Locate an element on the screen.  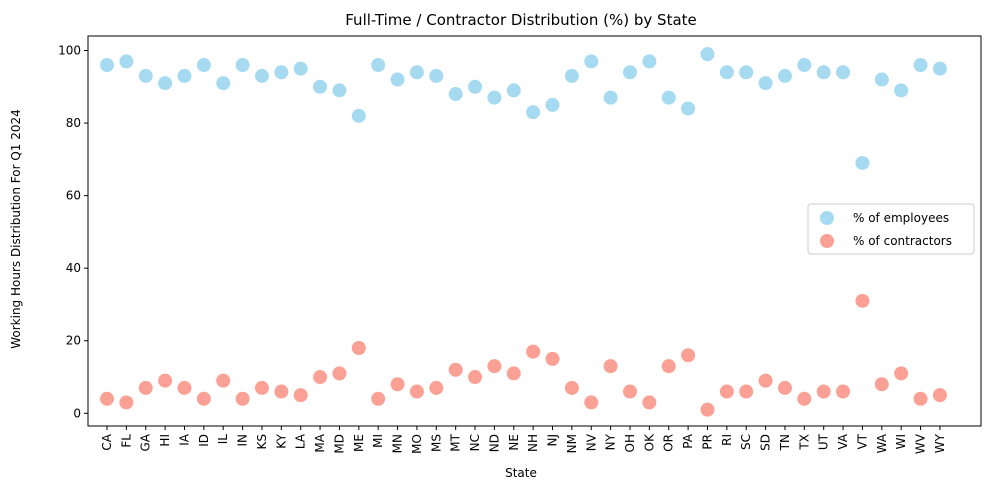
x-tick-label: WV is located at coordinates (921, 443).